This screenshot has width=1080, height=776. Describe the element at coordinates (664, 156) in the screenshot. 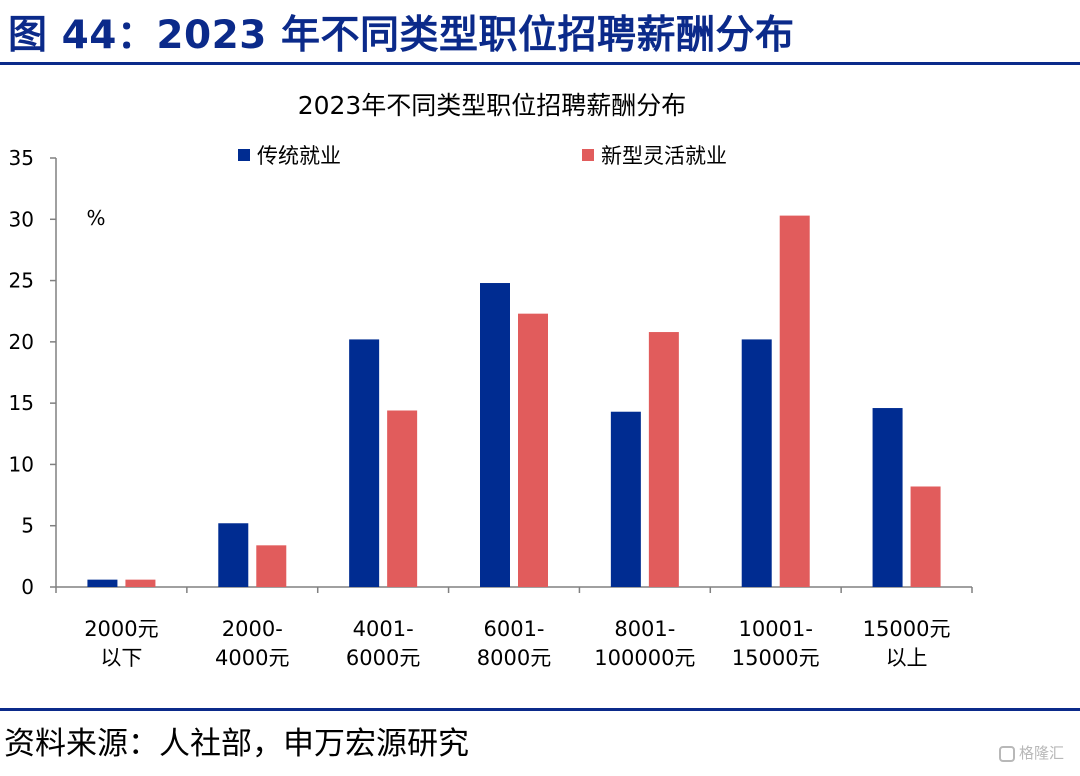

I see `legend-label: 新型灵活就业` at that location.